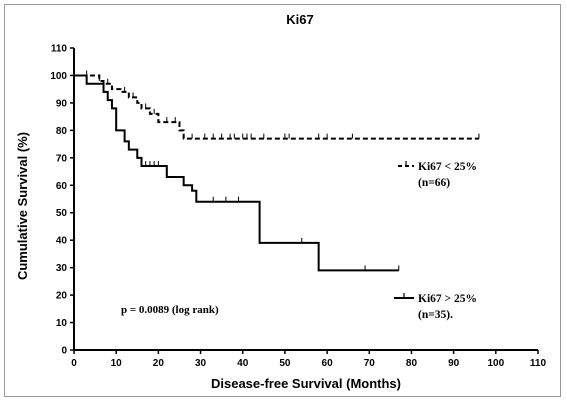 This screenshot has width=567, height=403. Describe the element at coordinates (447, 167) in the screenshot. I see `legend-label-ki67-low: Ki67 < 25%` at that location.